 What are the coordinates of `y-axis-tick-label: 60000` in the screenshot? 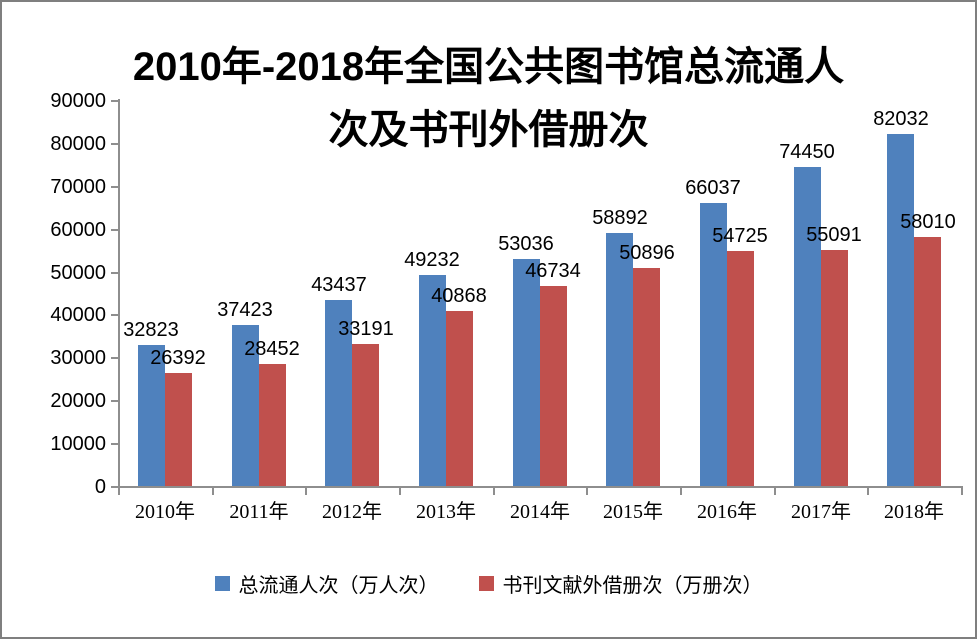 It's located at (78, 230).